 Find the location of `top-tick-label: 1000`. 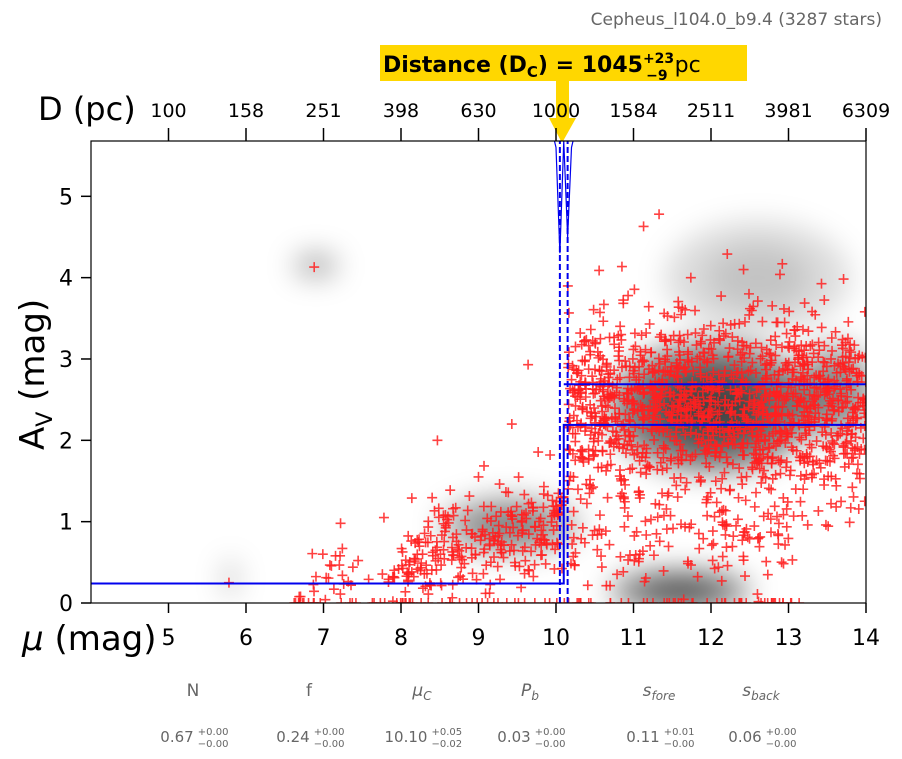

top-tick-label: 1000 is located at coordinates (556, 111).